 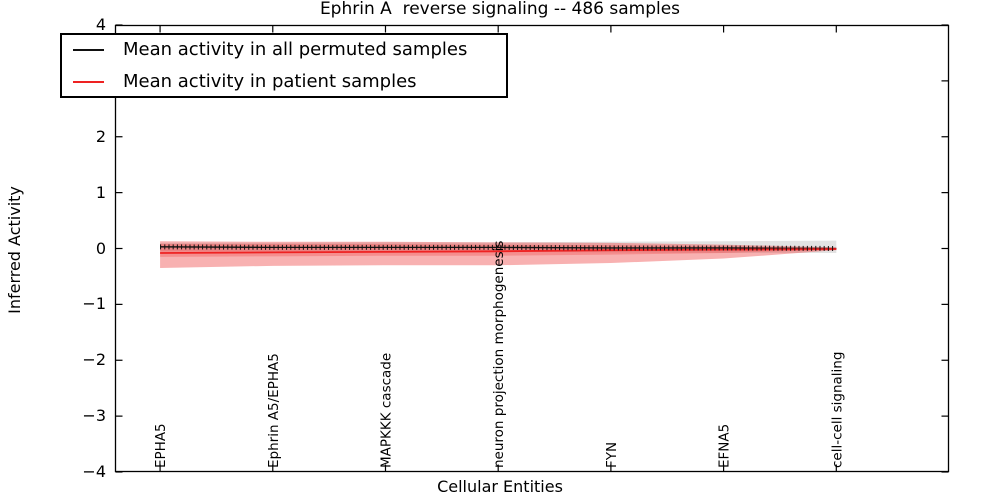 What do you see at coordinates (100, 24) in the screenshot?
I see `y-tick-label: 4` at bounding box center [100, 24].